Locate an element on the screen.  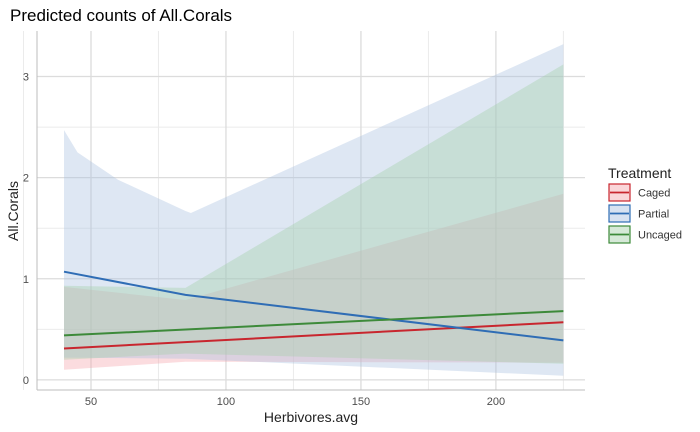
x-tick-label: 200 is located at coordinates (496, 402).